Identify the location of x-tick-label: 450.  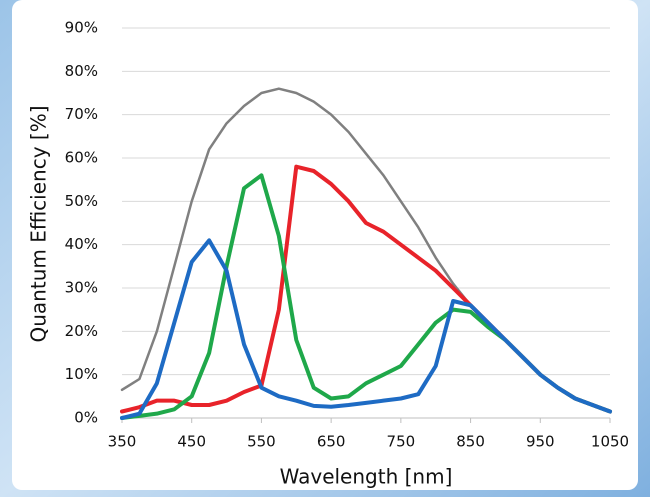
(191, 442).